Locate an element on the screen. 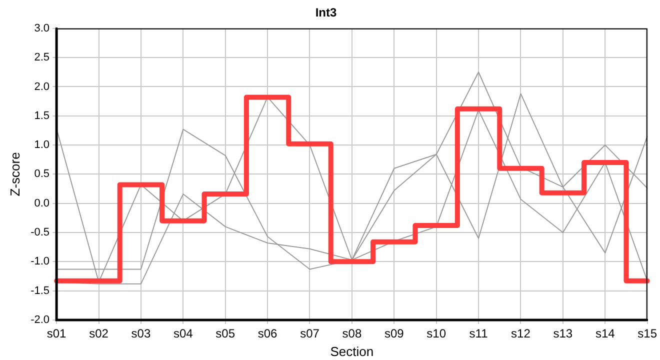 This screenshot has width=660, height=360. y-tick-label: -2.0 is located at coordinates (40, 320).